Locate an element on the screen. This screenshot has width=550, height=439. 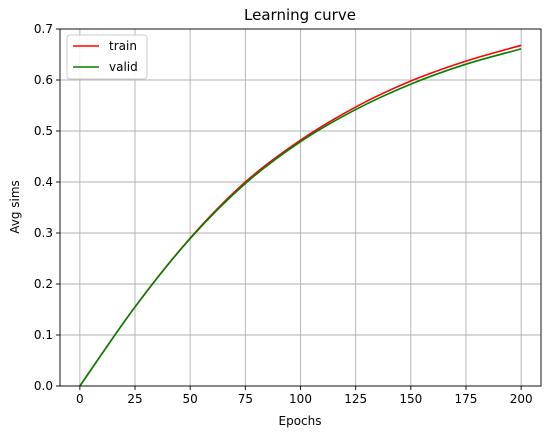
x-tick-label: 175 is located at coordinates (466, 399).